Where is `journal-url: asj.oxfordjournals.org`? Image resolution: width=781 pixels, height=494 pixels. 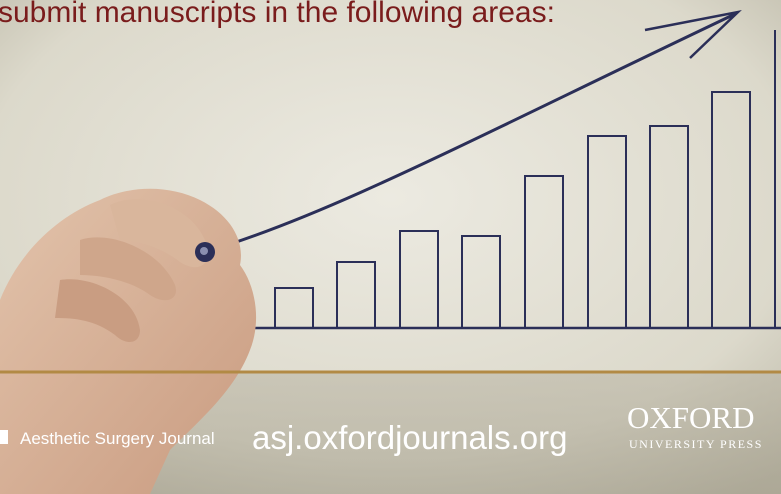 journal-url: asj.oxfordjournals.org is located at coordinates (410, 437).